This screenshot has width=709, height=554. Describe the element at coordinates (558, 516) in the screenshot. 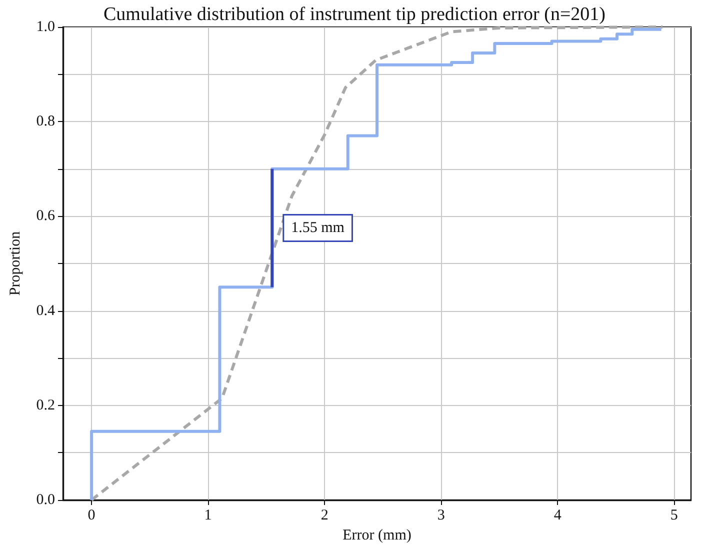

I see `x-tick-label: 4` at that location.